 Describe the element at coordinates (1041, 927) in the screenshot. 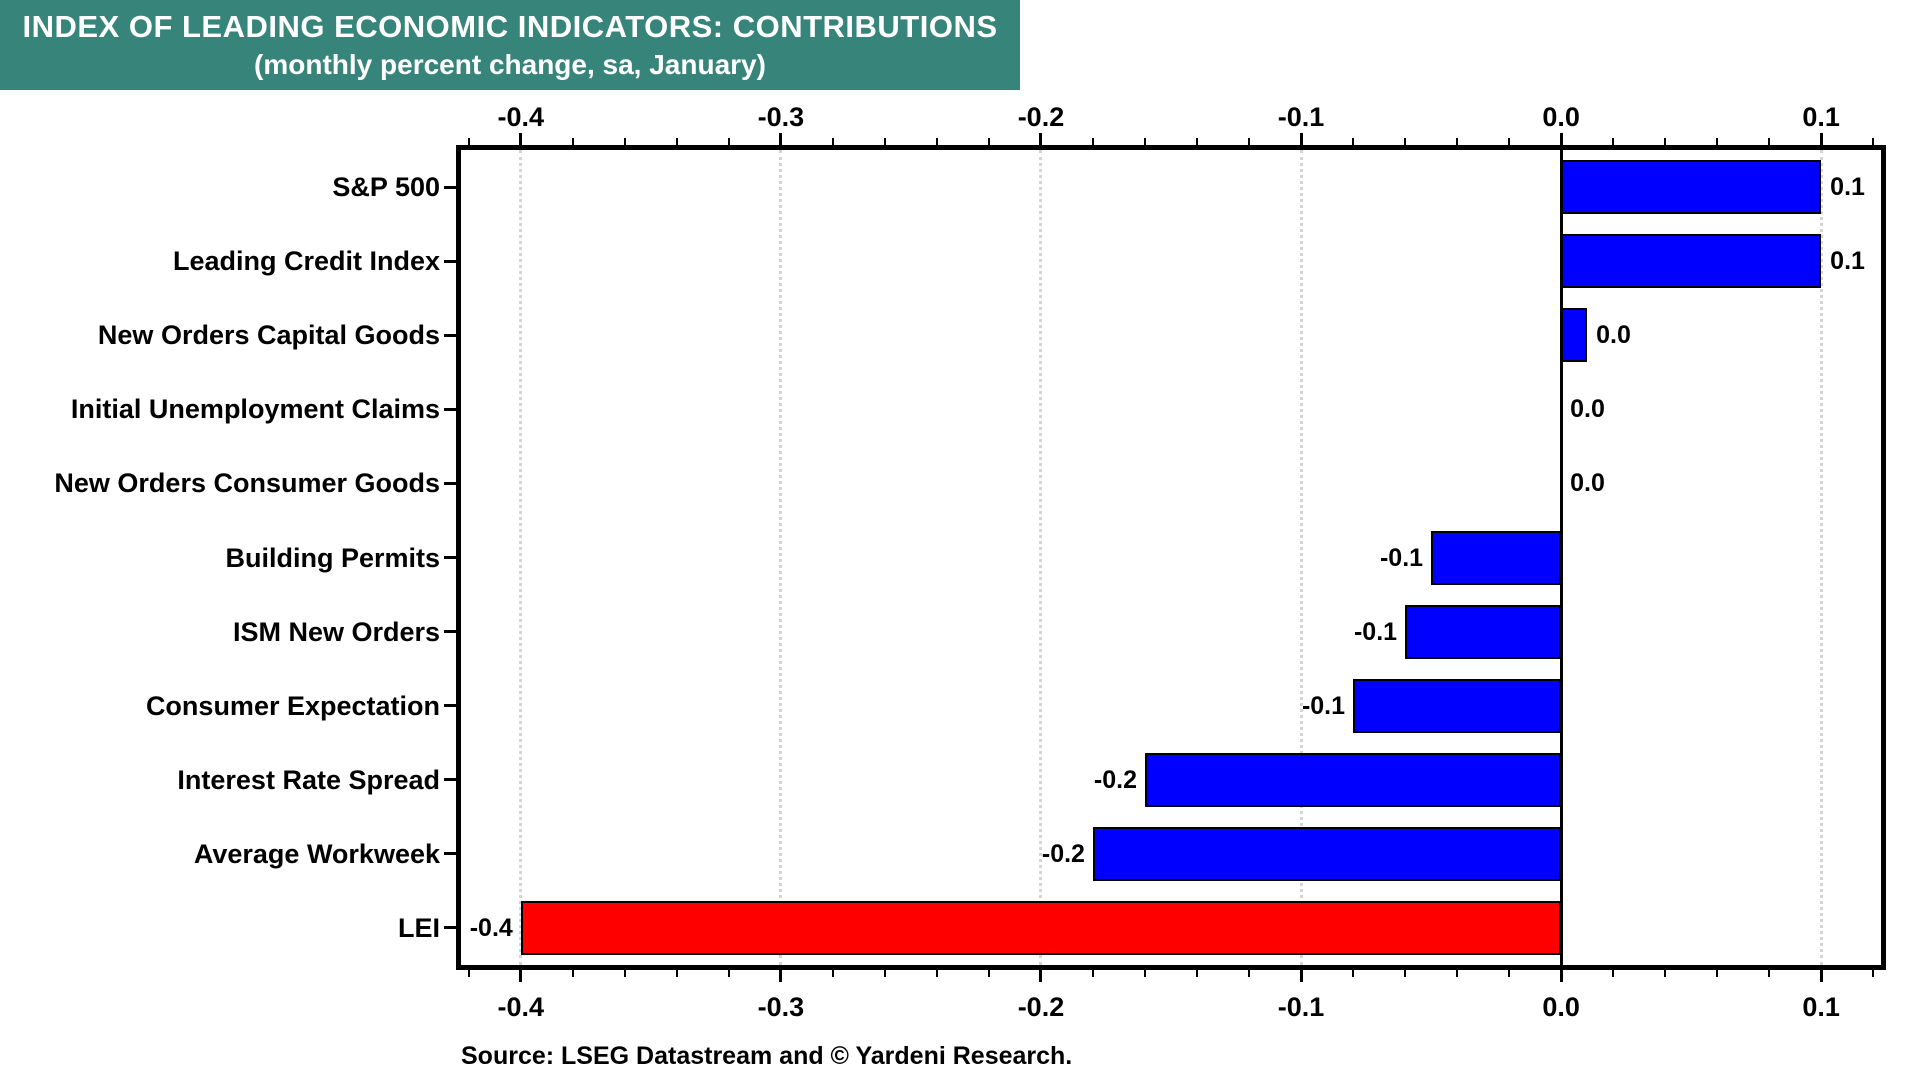

I see `bar-lei` at that location.